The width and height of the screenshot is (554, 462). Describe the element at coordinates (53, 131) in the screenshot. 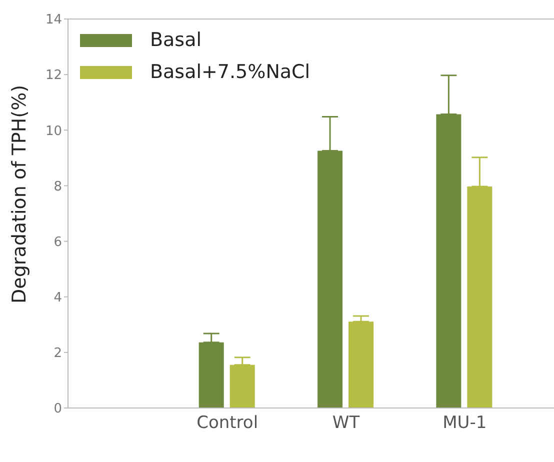

I see `y-tick-label: 10` at that location.